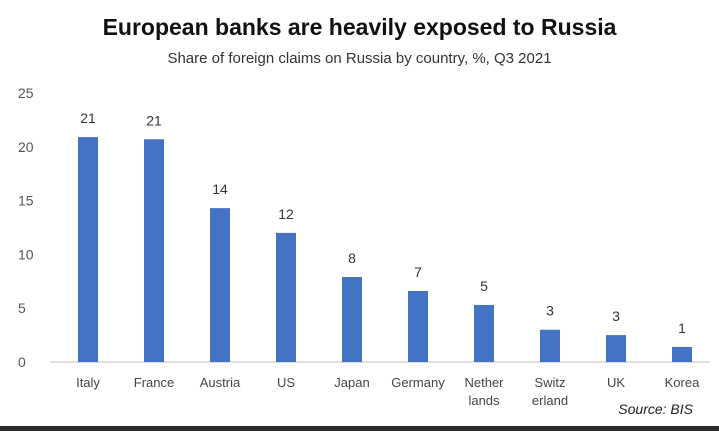 The width and height of the screenshot is (719, 431). What do you see at coordinates (88, 382) in the screenshot?
I see `x-tick-label: Italy` at bounding box center [88, 382].